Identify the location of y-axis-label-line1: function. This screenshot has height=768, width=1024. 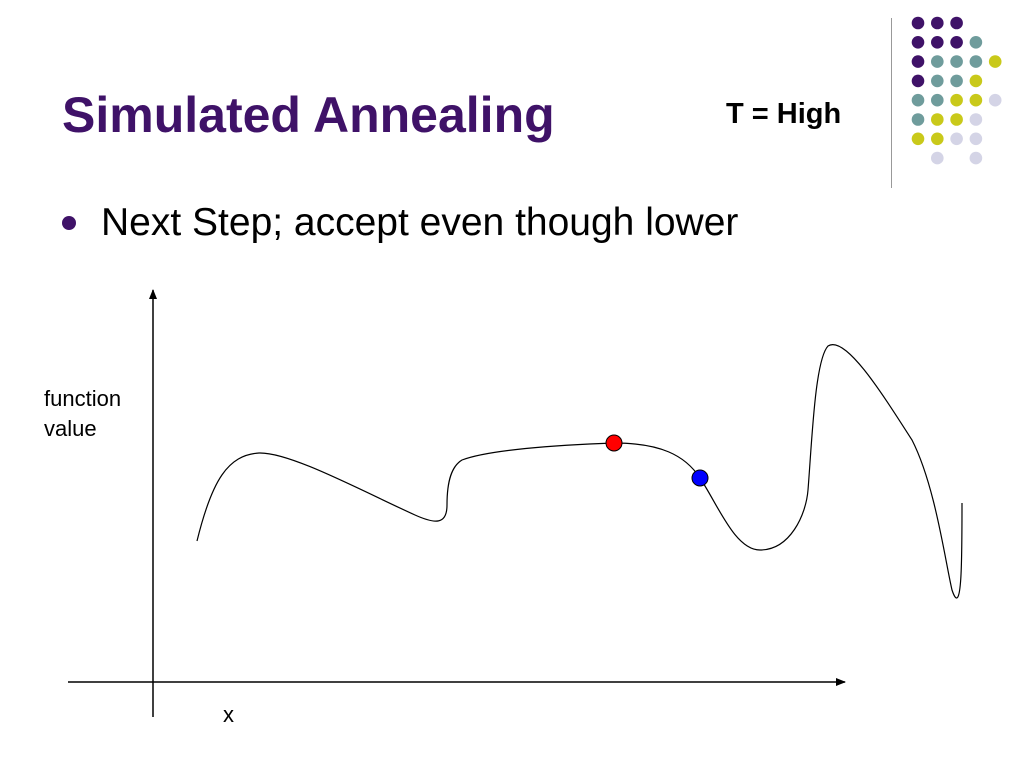
(83, 398).